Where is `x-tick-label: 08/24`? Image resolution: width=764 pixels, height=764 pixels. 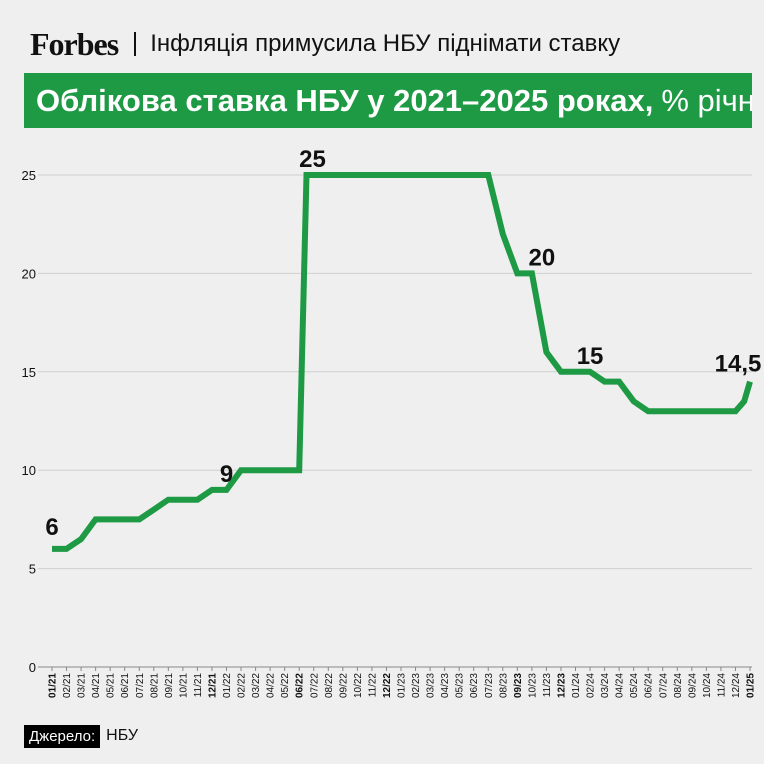
x-tick-label: 08/24 is located at coordinates (678, 685).